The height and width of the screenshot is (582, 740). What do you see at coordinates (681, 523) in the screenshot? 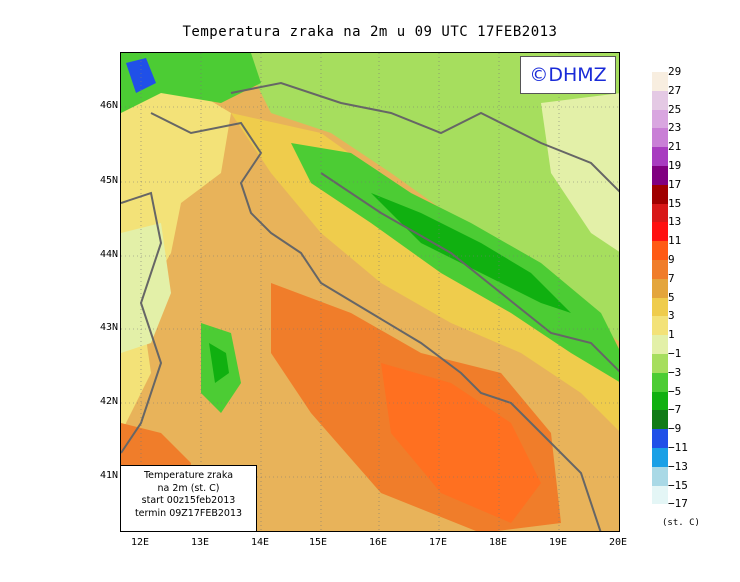
I see `legend-unit: (st. C)` at bounding box center [681, 523].